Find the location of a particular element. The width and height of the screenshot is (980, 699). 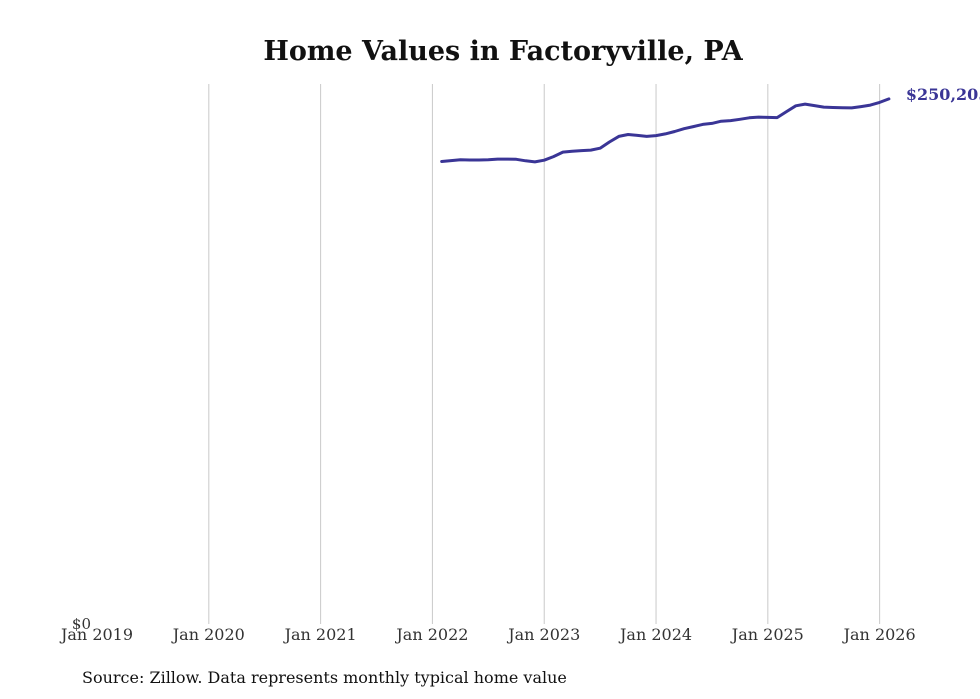

y-axis: $0 is located at coordinates (81, 624).